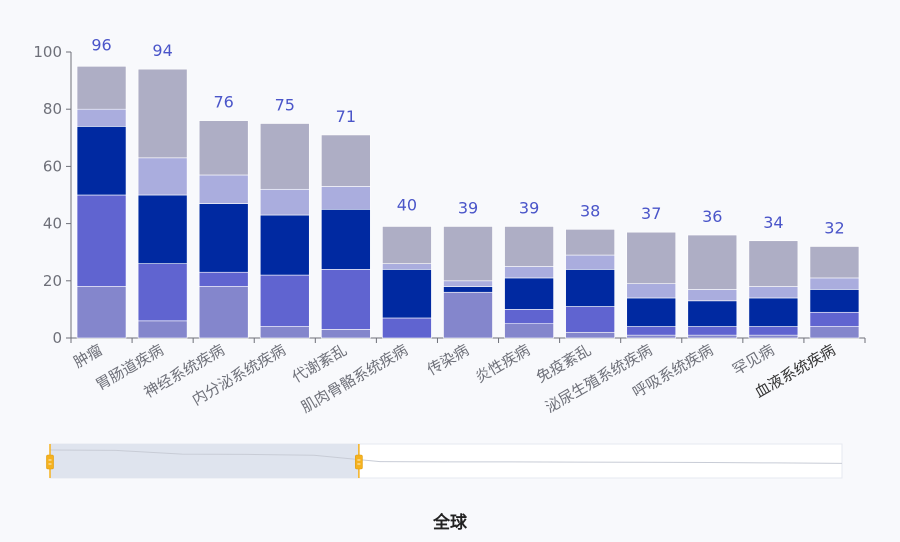 This screenshot has height=542, width=900. I want to click on slider-window, so click(204, 461).